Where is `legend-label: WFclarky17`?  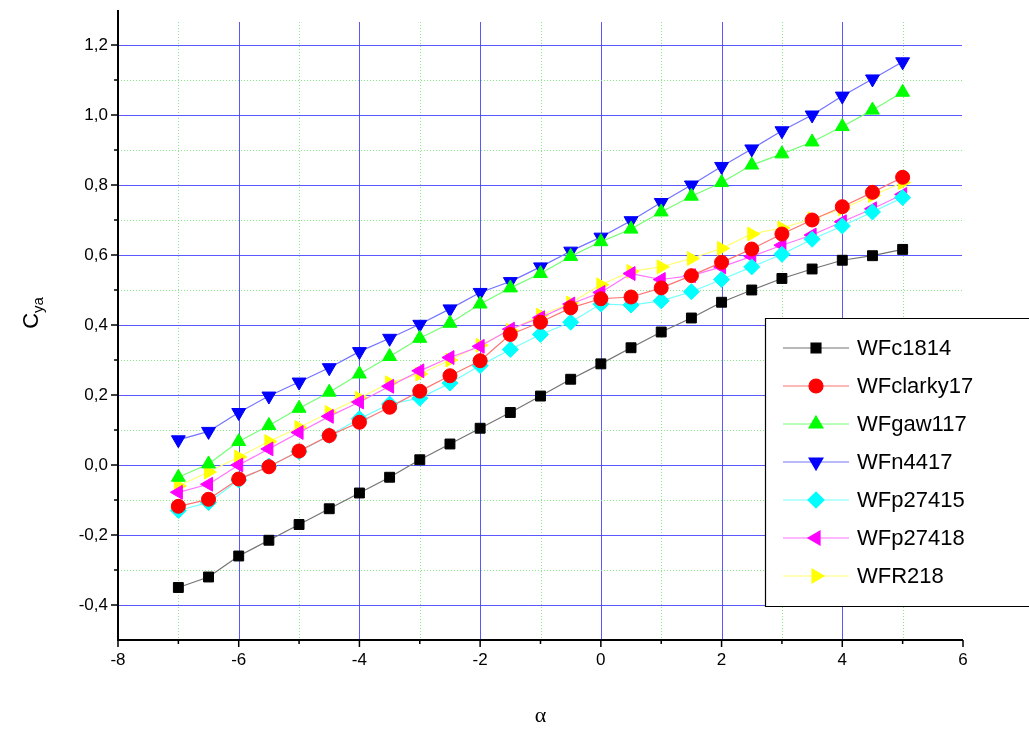 legend-label: WFclarky17 is located at coordinates (915, 386).